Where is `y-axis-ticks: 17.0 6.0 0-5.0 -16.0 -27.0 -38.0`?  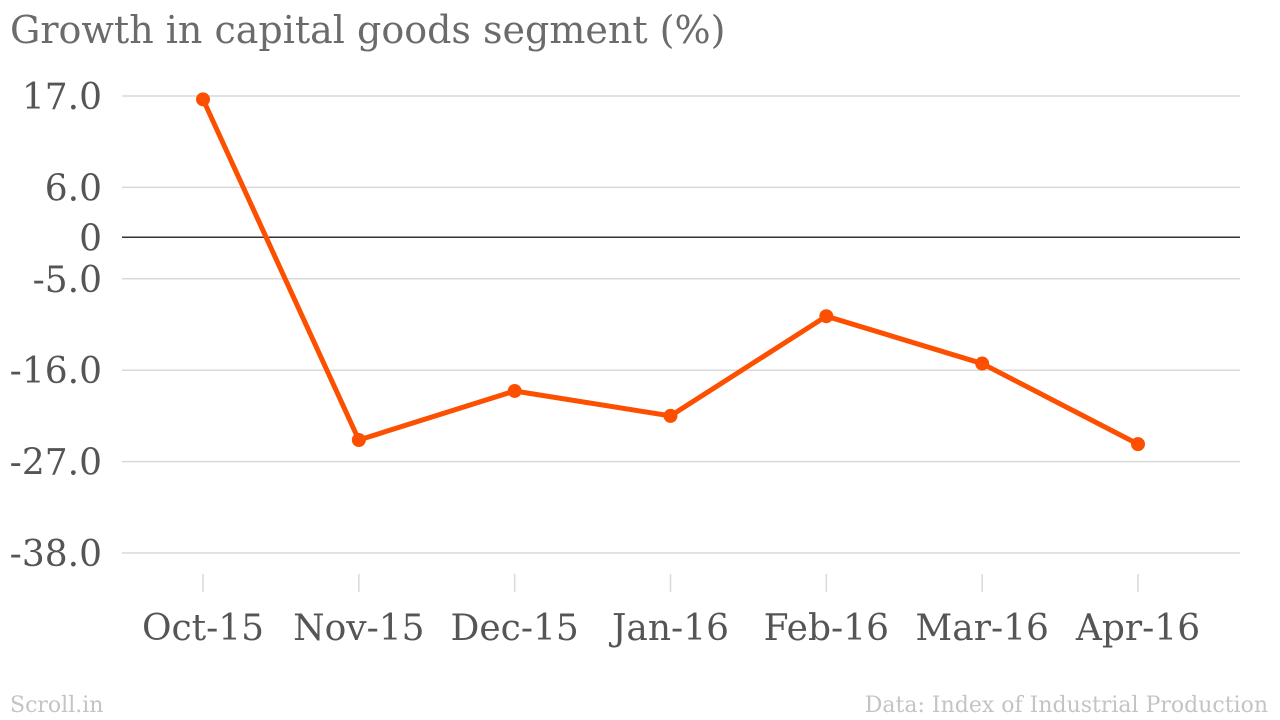
y-axis-ticks: 17.0 6.0 0-5.0 -16.0 -27.0 -38.0 is located at coordinates (56, 326).